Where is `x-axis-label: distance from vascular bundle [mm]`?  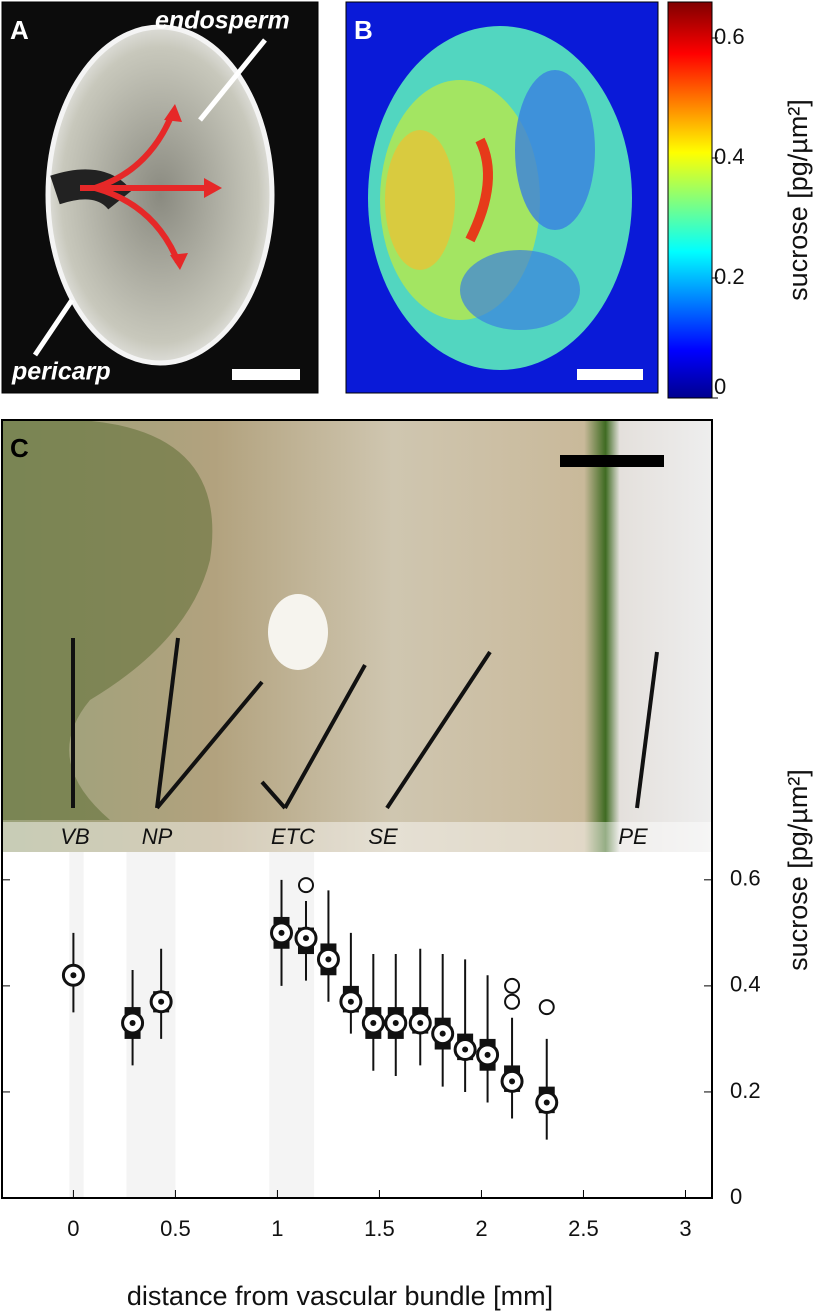
x-axis-label: distance from vascular bundle [mm] is located at coordinates (340, 1296).